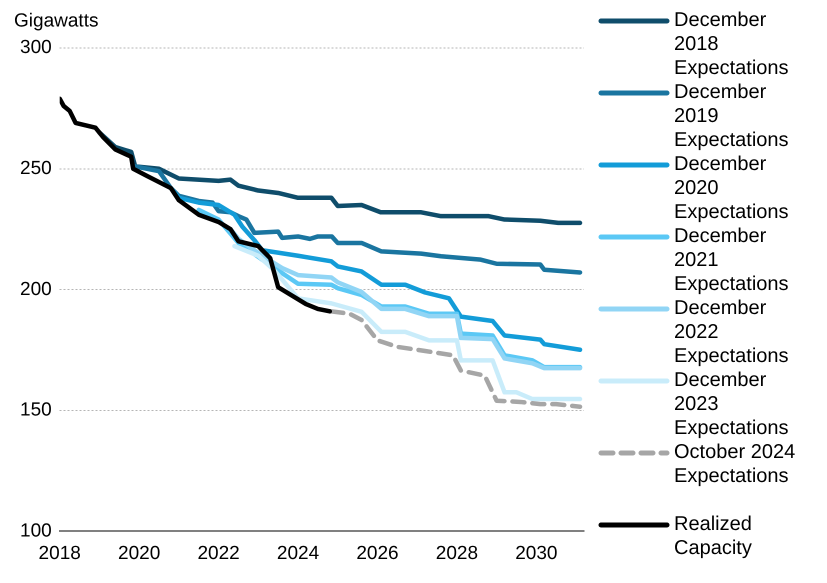 This screenshot has width=827, height=583. Describe the element at coordinates (732, 332) in the screenshot. I see `legend-label: December 2022 Expectations` at that location.